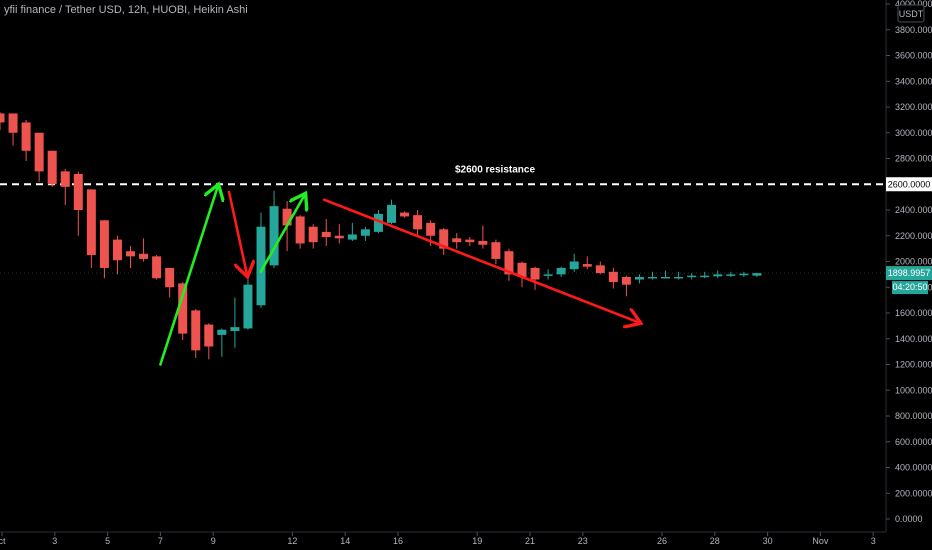 Image resolution: width=932 pixels, height=550 pixels. What do you see at coordinates (345, 541) in the screenshot?
I see `x-tick-label: 14` at bounding box center [345, 541].